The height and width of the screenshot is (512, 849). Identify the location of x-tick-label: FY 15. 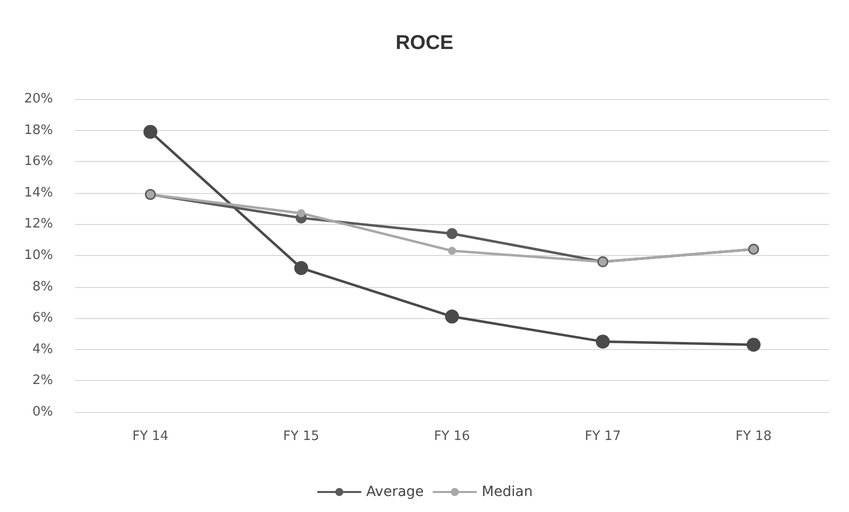
(301, 436).